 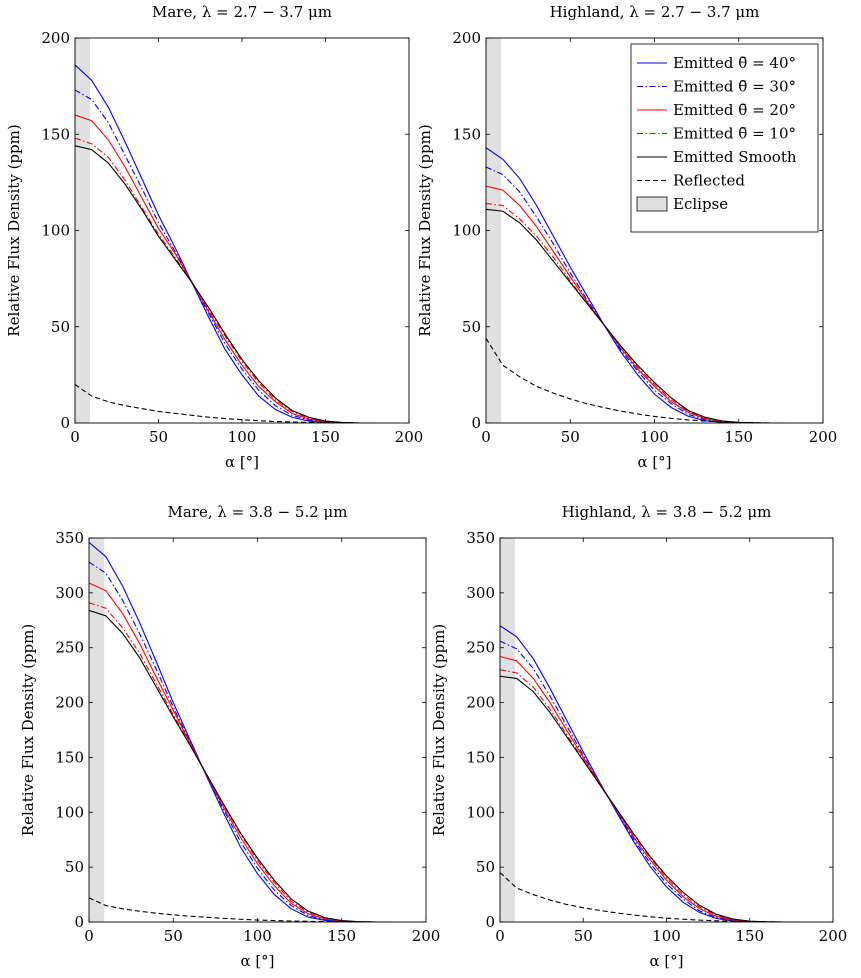 I want to click on legend-label: Emitted θ̄ = 30°, so click(x=734, y=87).